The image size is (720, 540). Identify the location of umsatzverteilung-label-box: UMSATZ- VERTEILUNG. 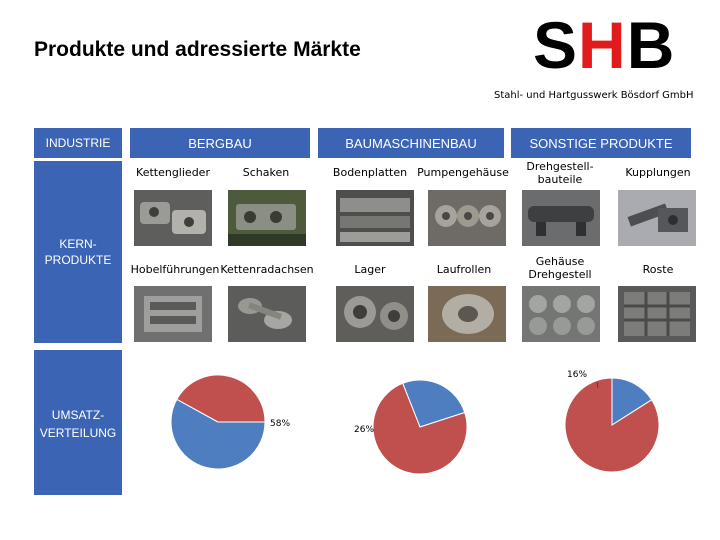
(78, 422).